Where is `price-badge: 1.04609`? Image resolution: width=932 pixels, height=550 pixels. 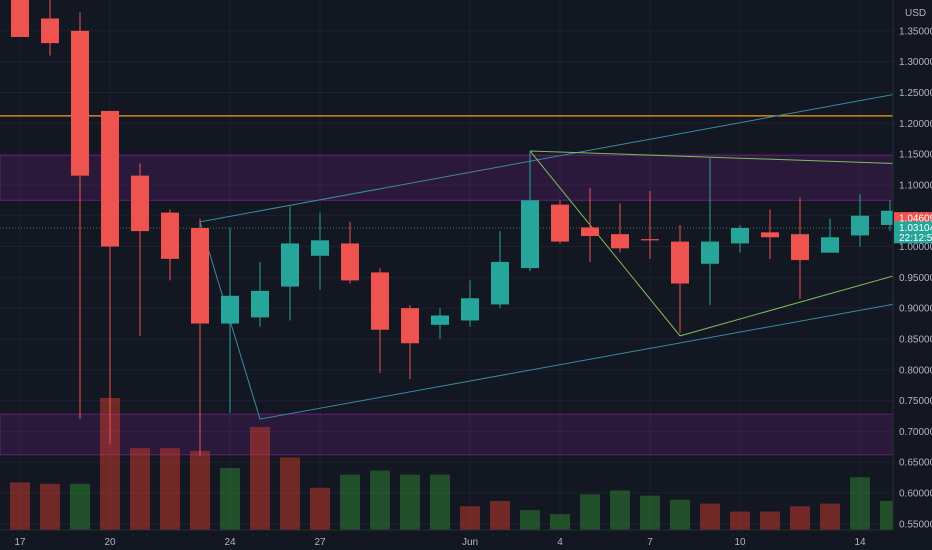
price-badge: 1.04609 is located at coordinates (913, 218).